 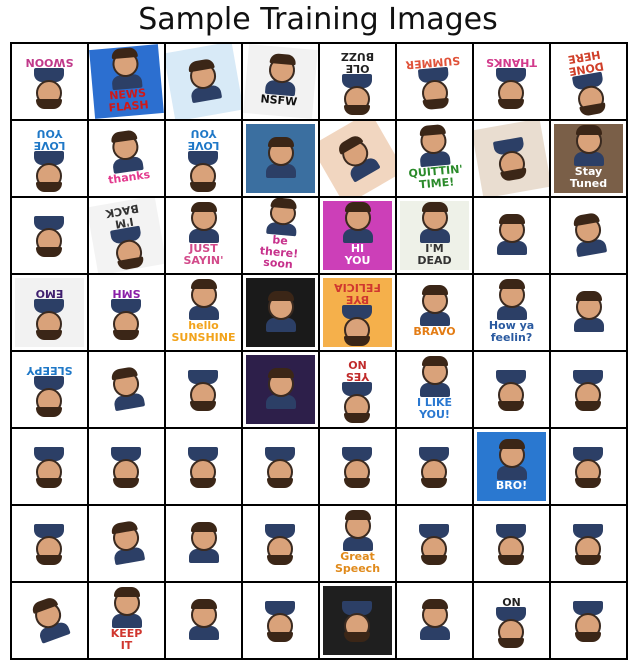 What do you see at coordinates (129, 100) in the screenshot?
I see `sticker-caption: NEWS FLASH` at bounding box center [129, 100].